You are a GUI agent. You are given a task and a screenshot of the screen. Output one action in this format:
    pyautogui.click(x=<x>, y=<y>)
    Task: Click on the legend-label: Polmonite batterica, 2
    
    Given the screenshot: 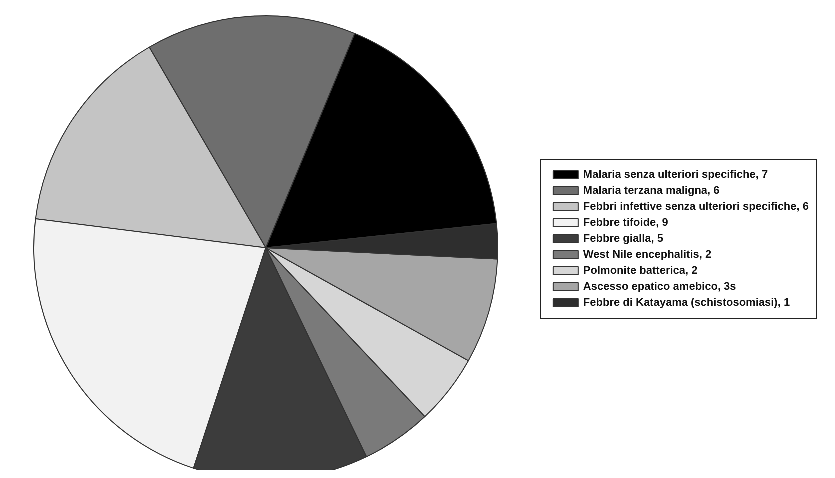 What is the action you would take?
    pyautogui.click(x=640, y=271)
    